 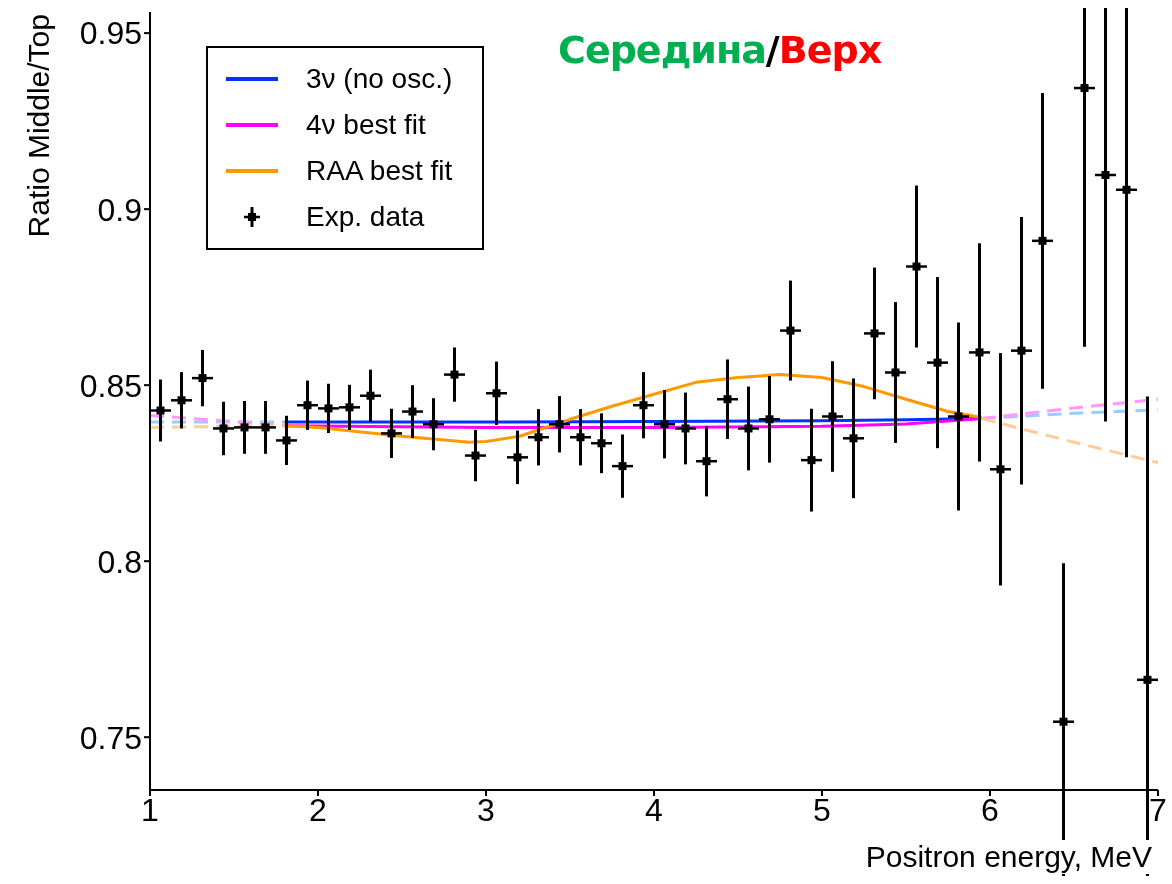 I want to click on x-tick-label: 4, so click(x=654, y=809).